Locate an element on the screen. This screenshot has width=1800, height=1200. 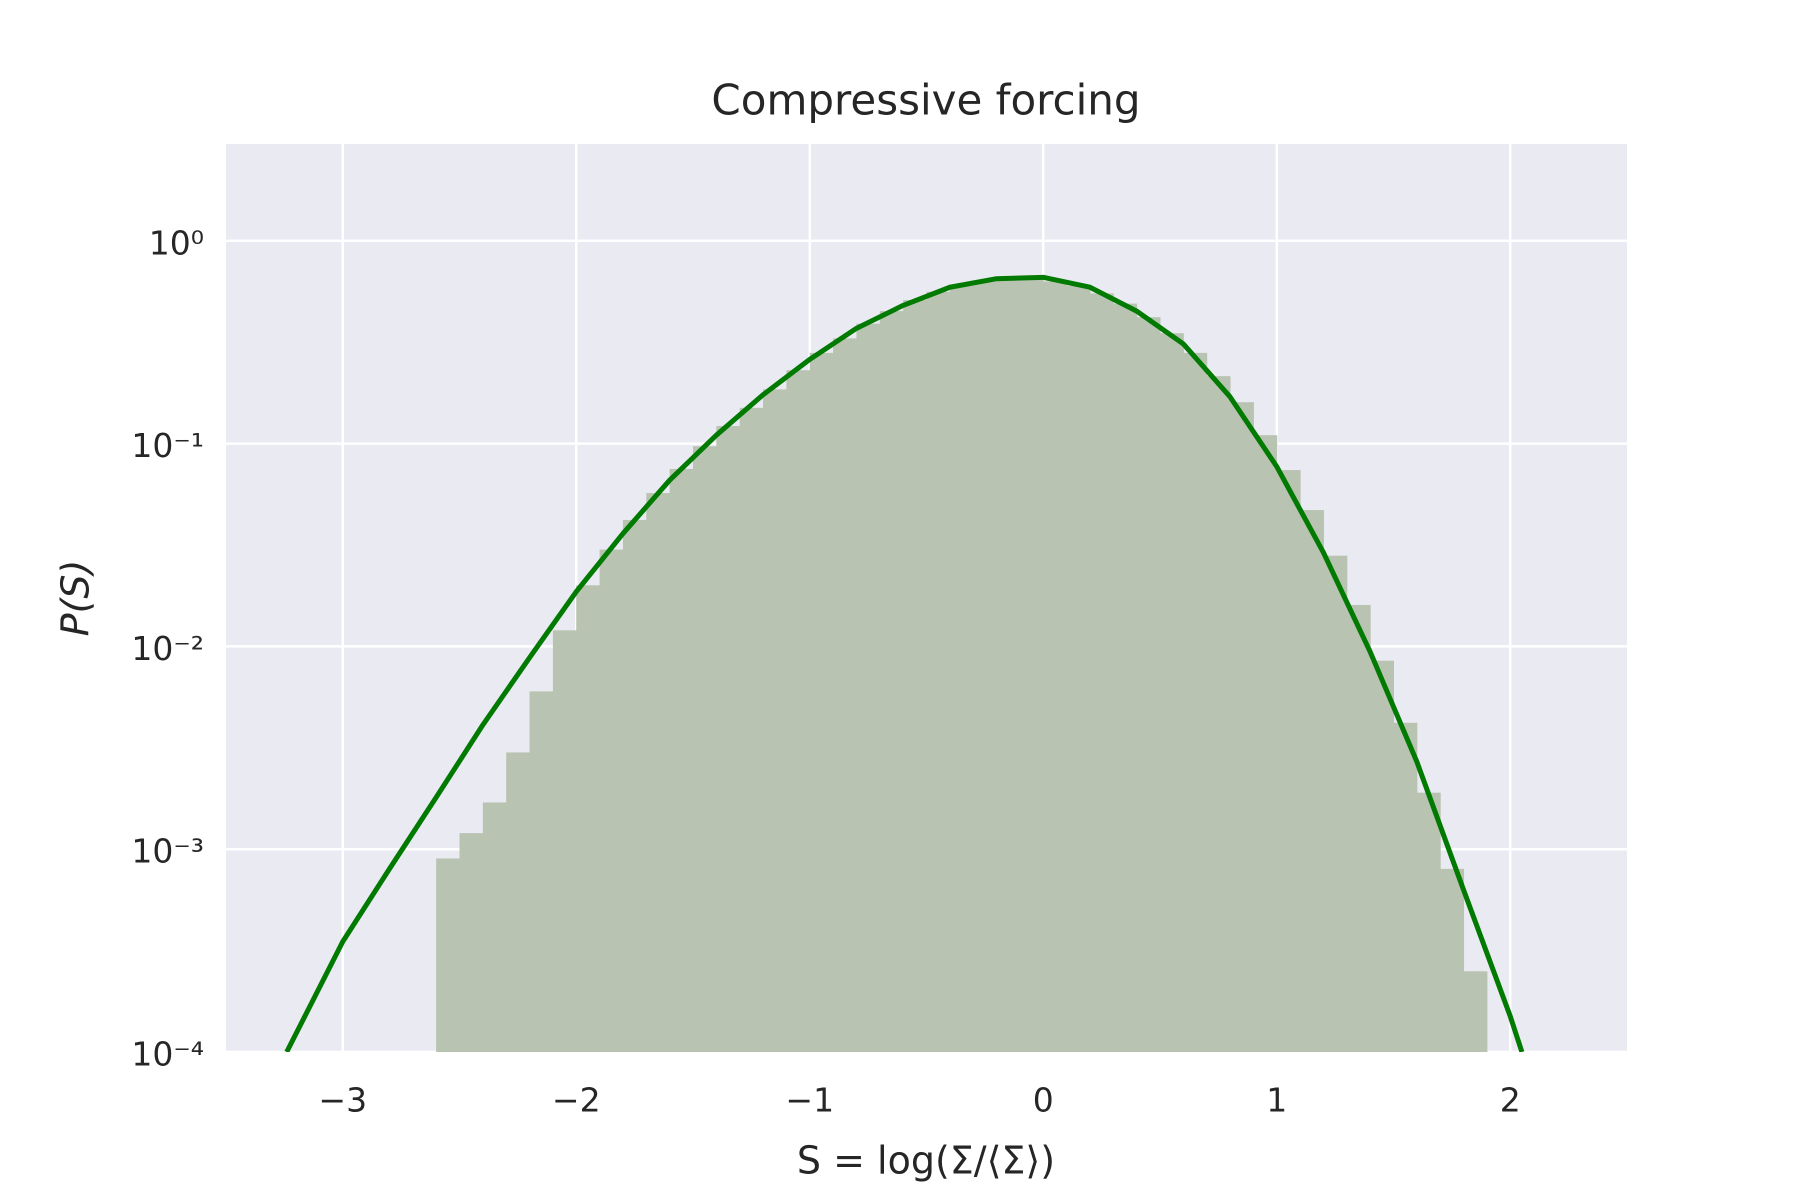
x-tick-label: 2 is located at coordinates (1510, 1100).